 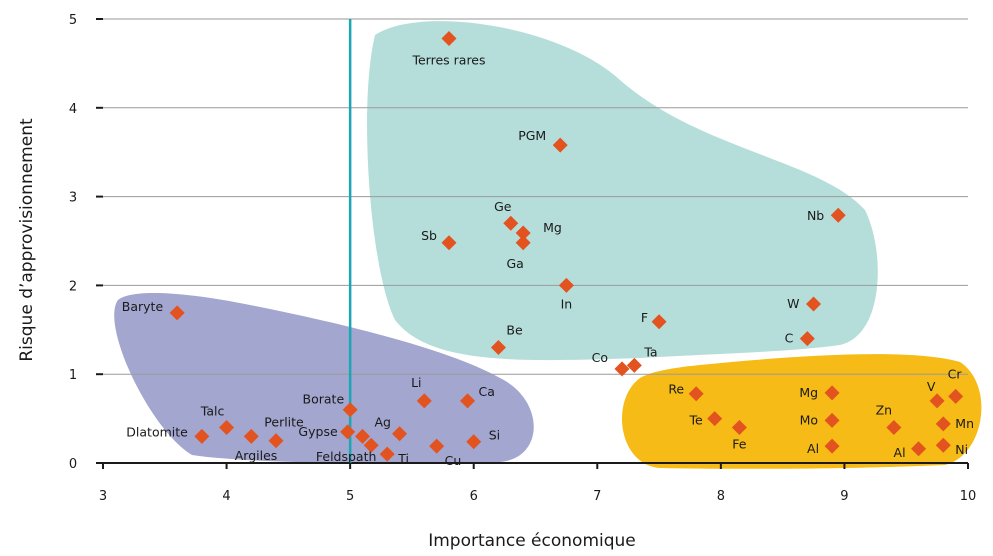 I want to click on point-label: Ta, so click(x=650, y=351).